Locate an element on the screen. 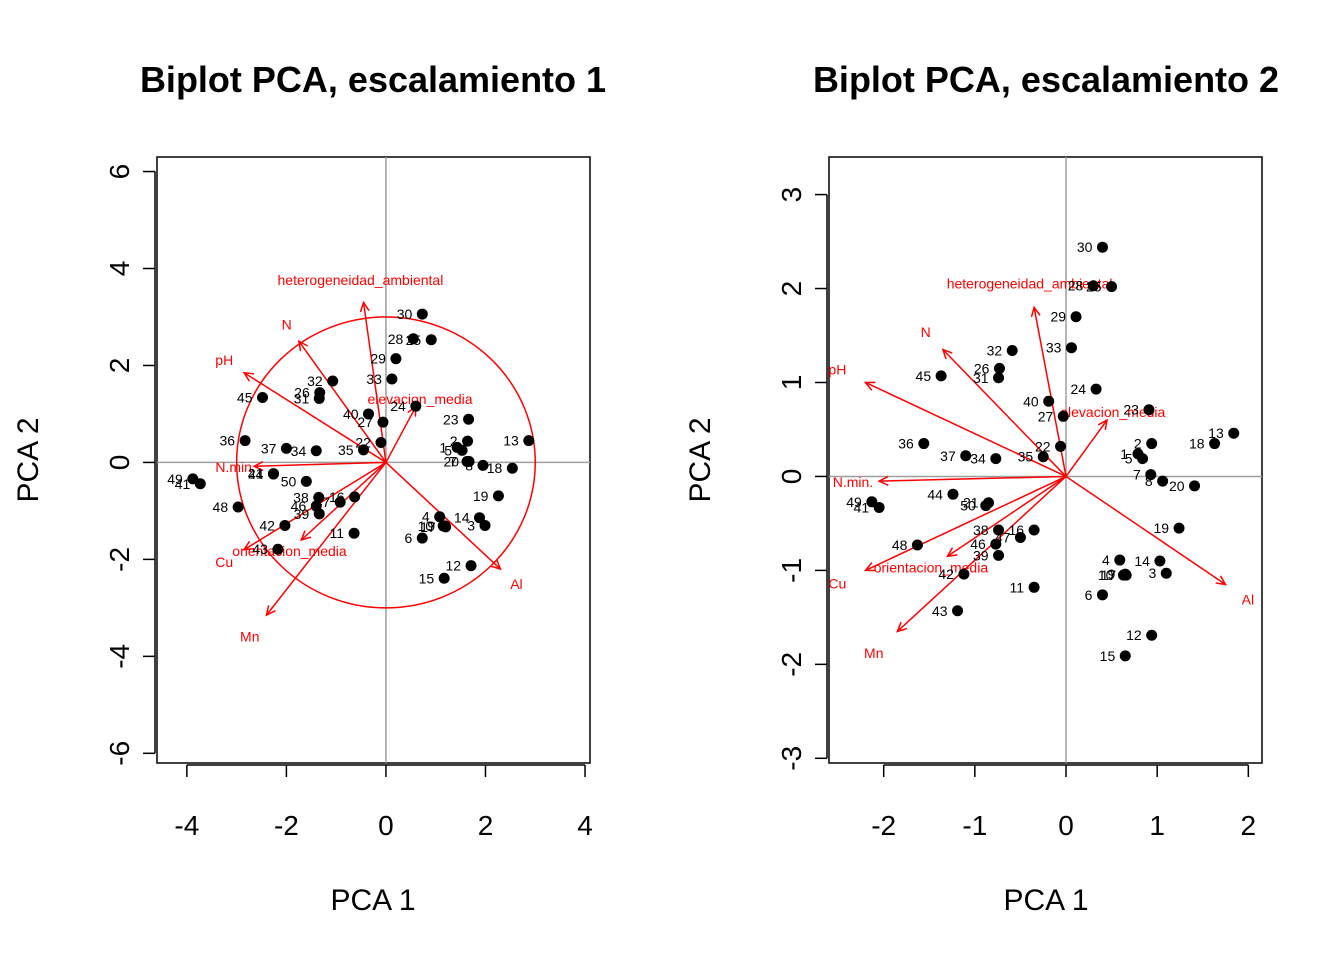 Image resolution: width=1344 pixels, height=960 pixels. variable-label: orientacion_media is located at coordinates (931, 567).